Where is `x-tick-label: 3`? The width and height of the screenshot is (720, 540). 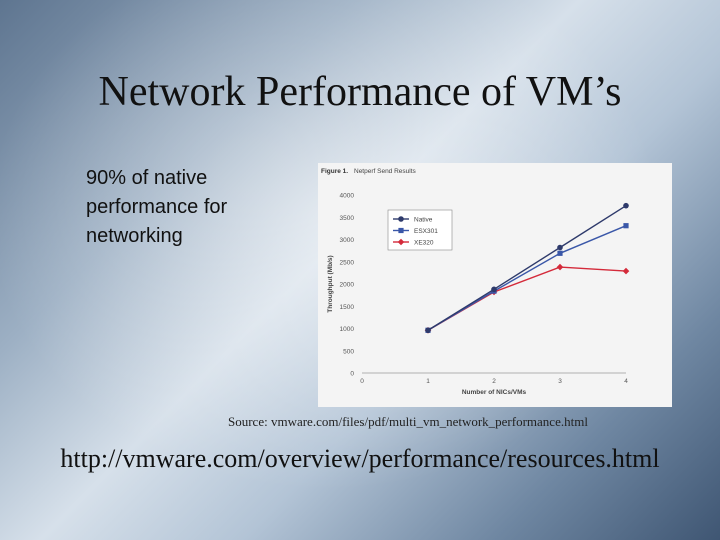
x-tick-label: 3 is located at coordinates (560, 381).